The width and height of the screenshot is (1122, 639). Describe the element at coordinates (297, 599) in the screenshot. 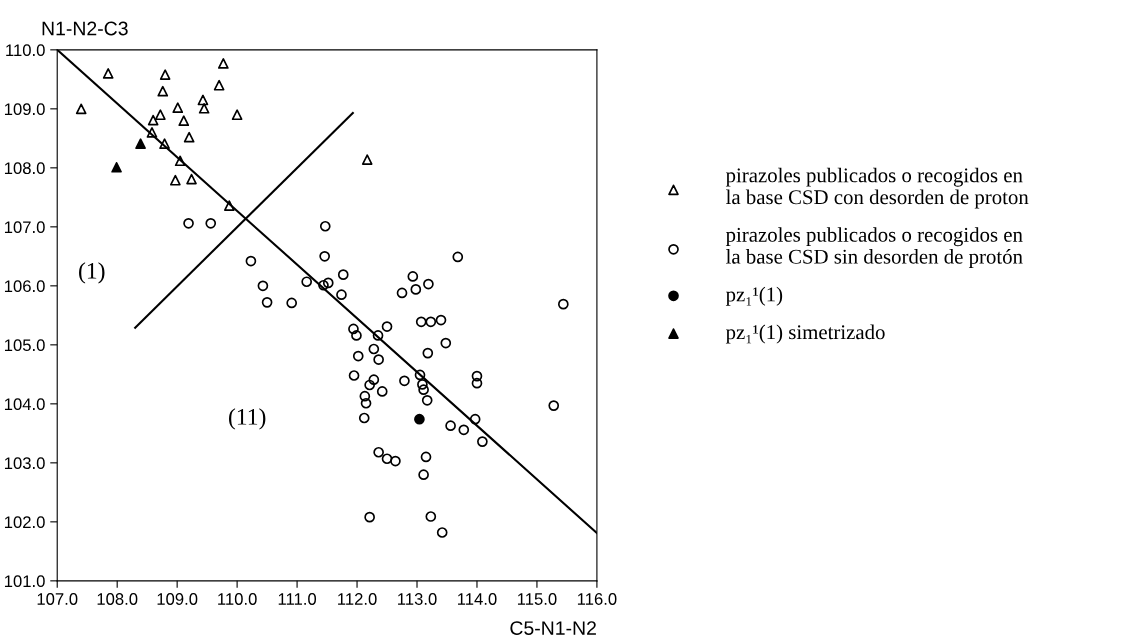

I see `x-tick-label: 111.0` at that location.